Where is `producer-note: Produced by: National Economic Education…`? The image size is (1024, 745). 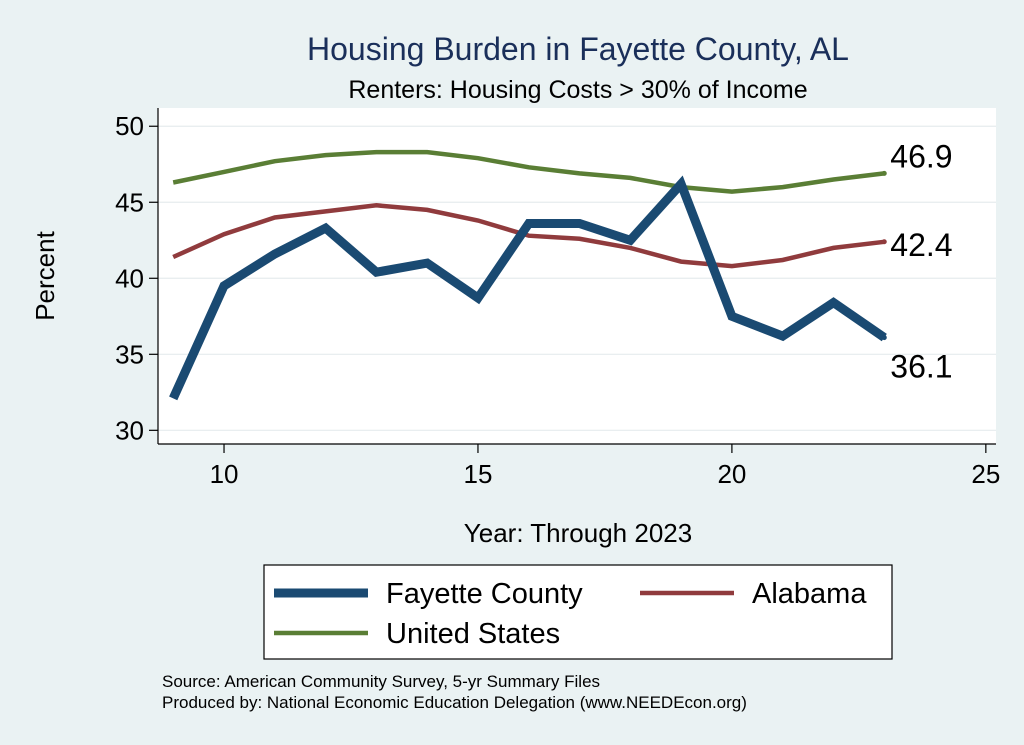 producer-note: Produced by: National Economic Education… is located at coordinates (454, 702).